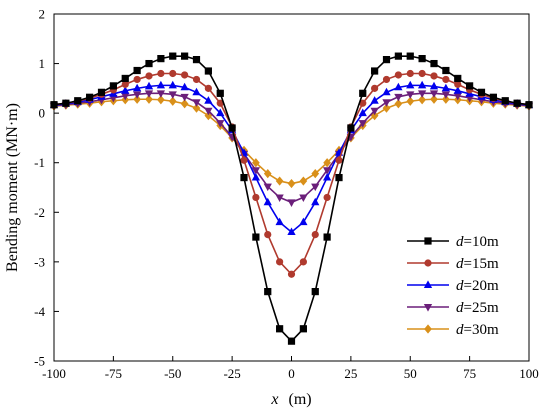 The height and width of the screenshot is (417, 550). I want to click on legend-item: d=15m, so click(453, 264).